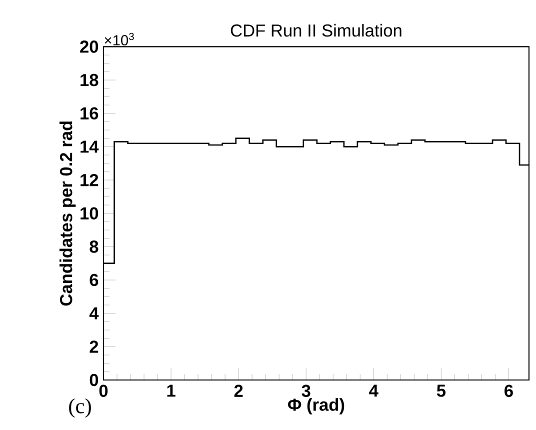  What do you see at coordinates (508, 390) in the screenshot?
I see `x-tick-label: 6` at bounding box center [508, 390].